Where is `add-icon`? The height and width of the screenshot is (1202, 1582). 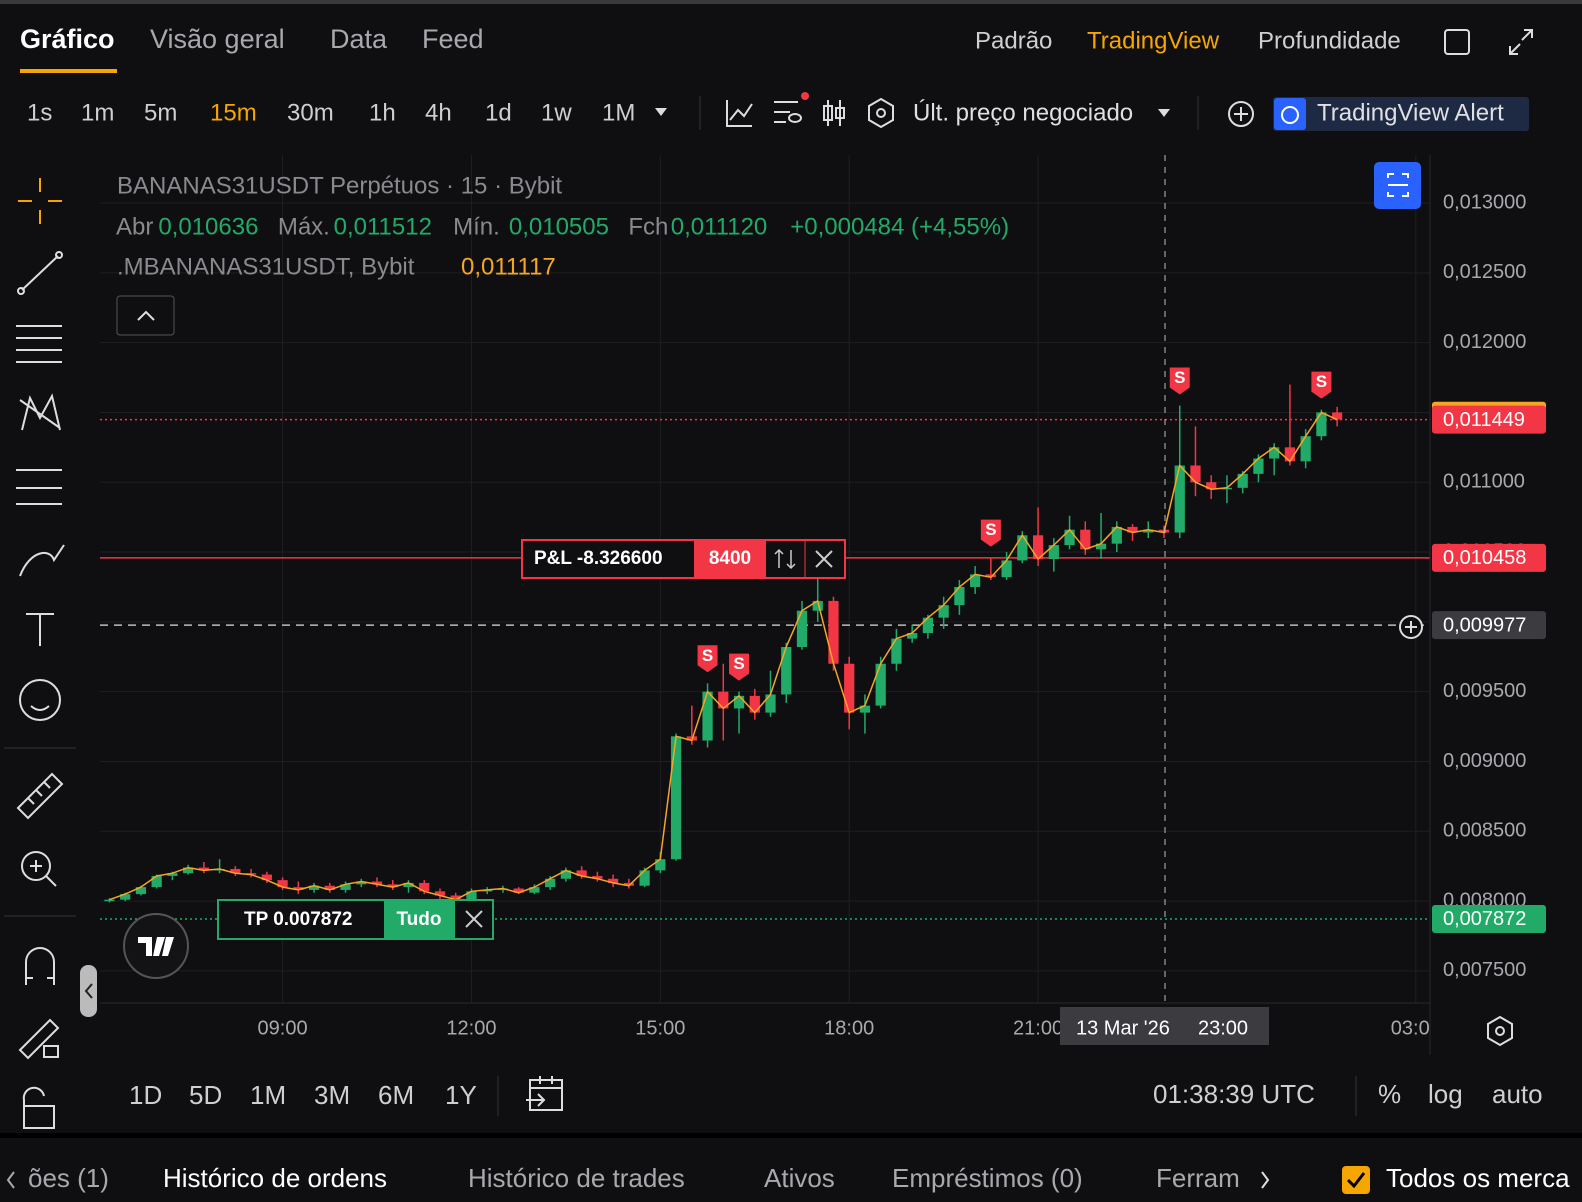 add-icon is located at coordinates (1241, 114).